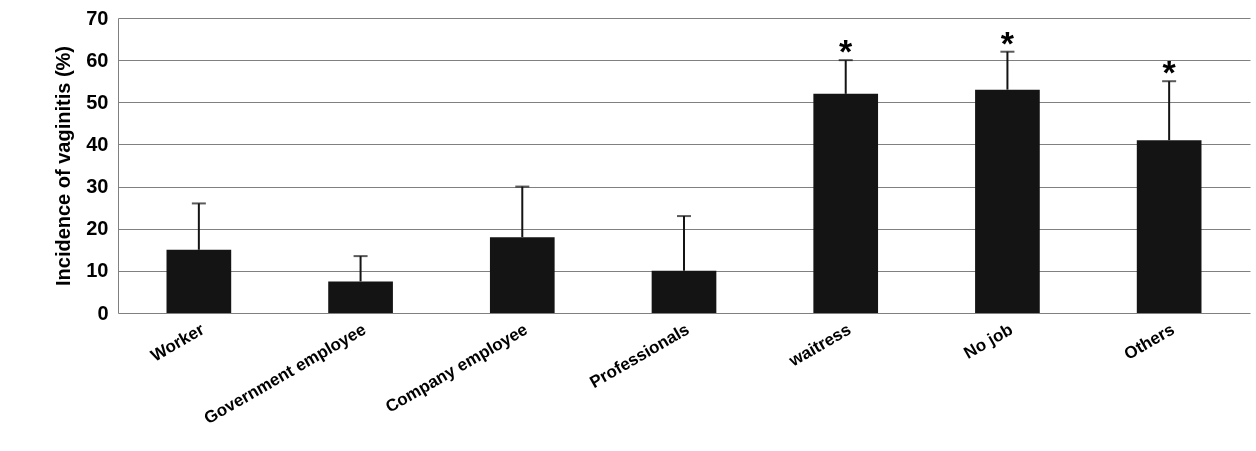 This screenshot has height=451, width=1256. I want to click on y-axis-title: Incidence of vaginitis (%), so click(63, 166).